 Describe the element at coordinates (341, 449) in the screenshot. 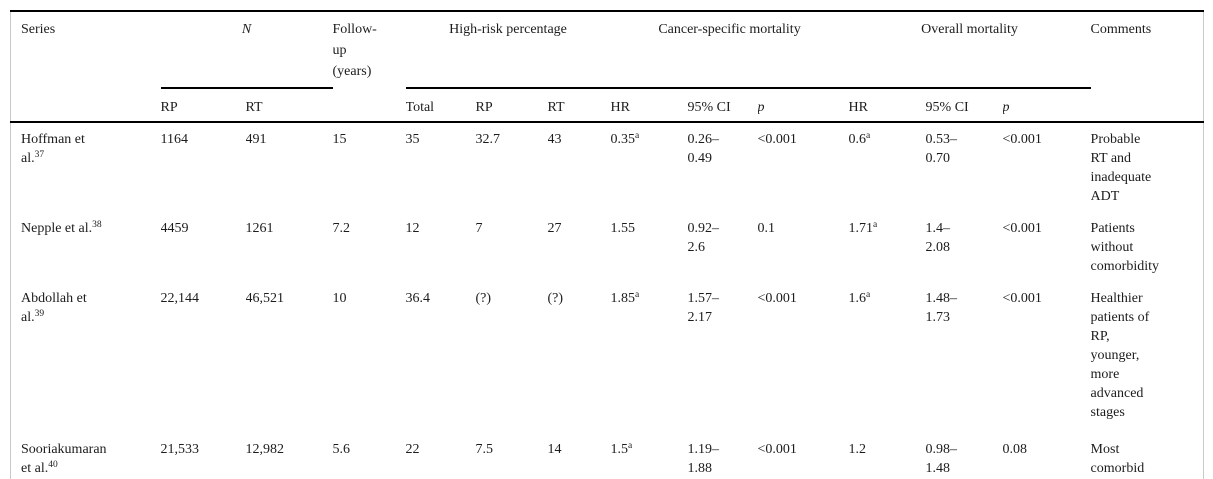

I see `cell-followup: 5.6` at that location.